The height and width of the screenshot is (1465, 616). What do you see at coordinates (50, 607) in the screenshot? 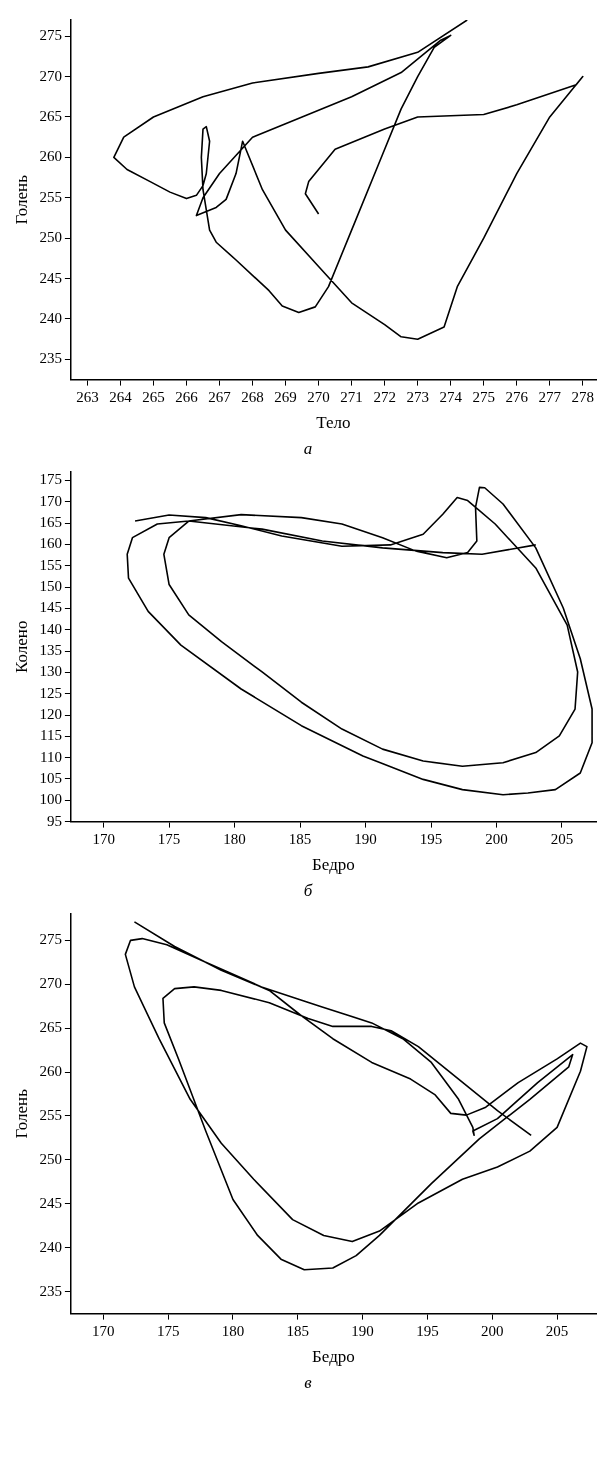
I see `y-tick-label: 145` at bounding box center [50, 607].